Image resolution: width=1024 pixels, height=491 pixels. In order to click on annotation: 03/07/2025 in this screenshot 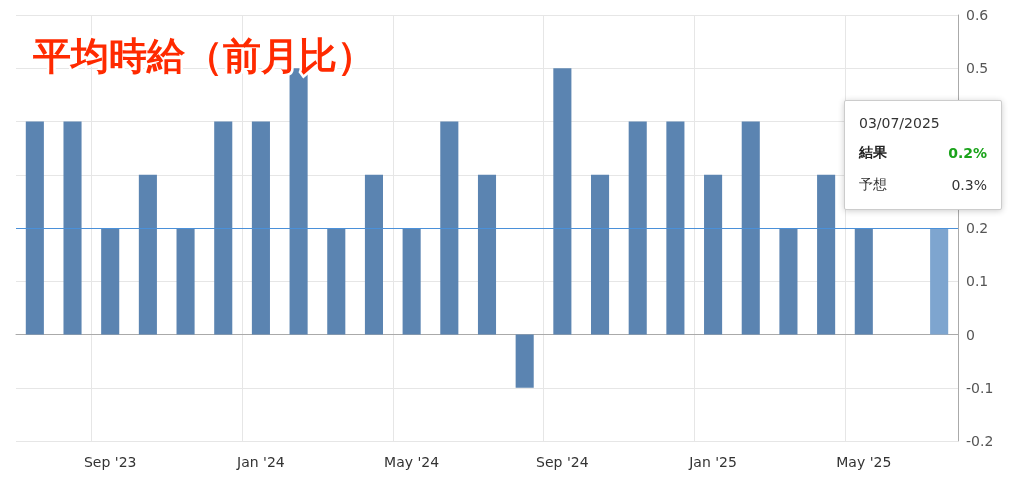, I will do `click(900, 123)`.